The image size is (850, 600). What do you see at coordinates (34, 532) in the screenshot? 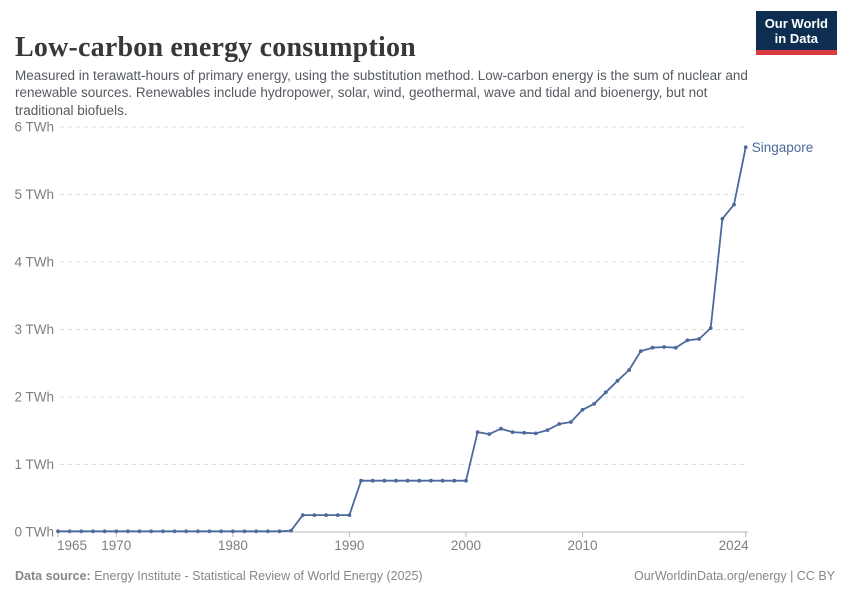
I see `y-tick-label: 0 TWh` at bounding box center [34, 532].